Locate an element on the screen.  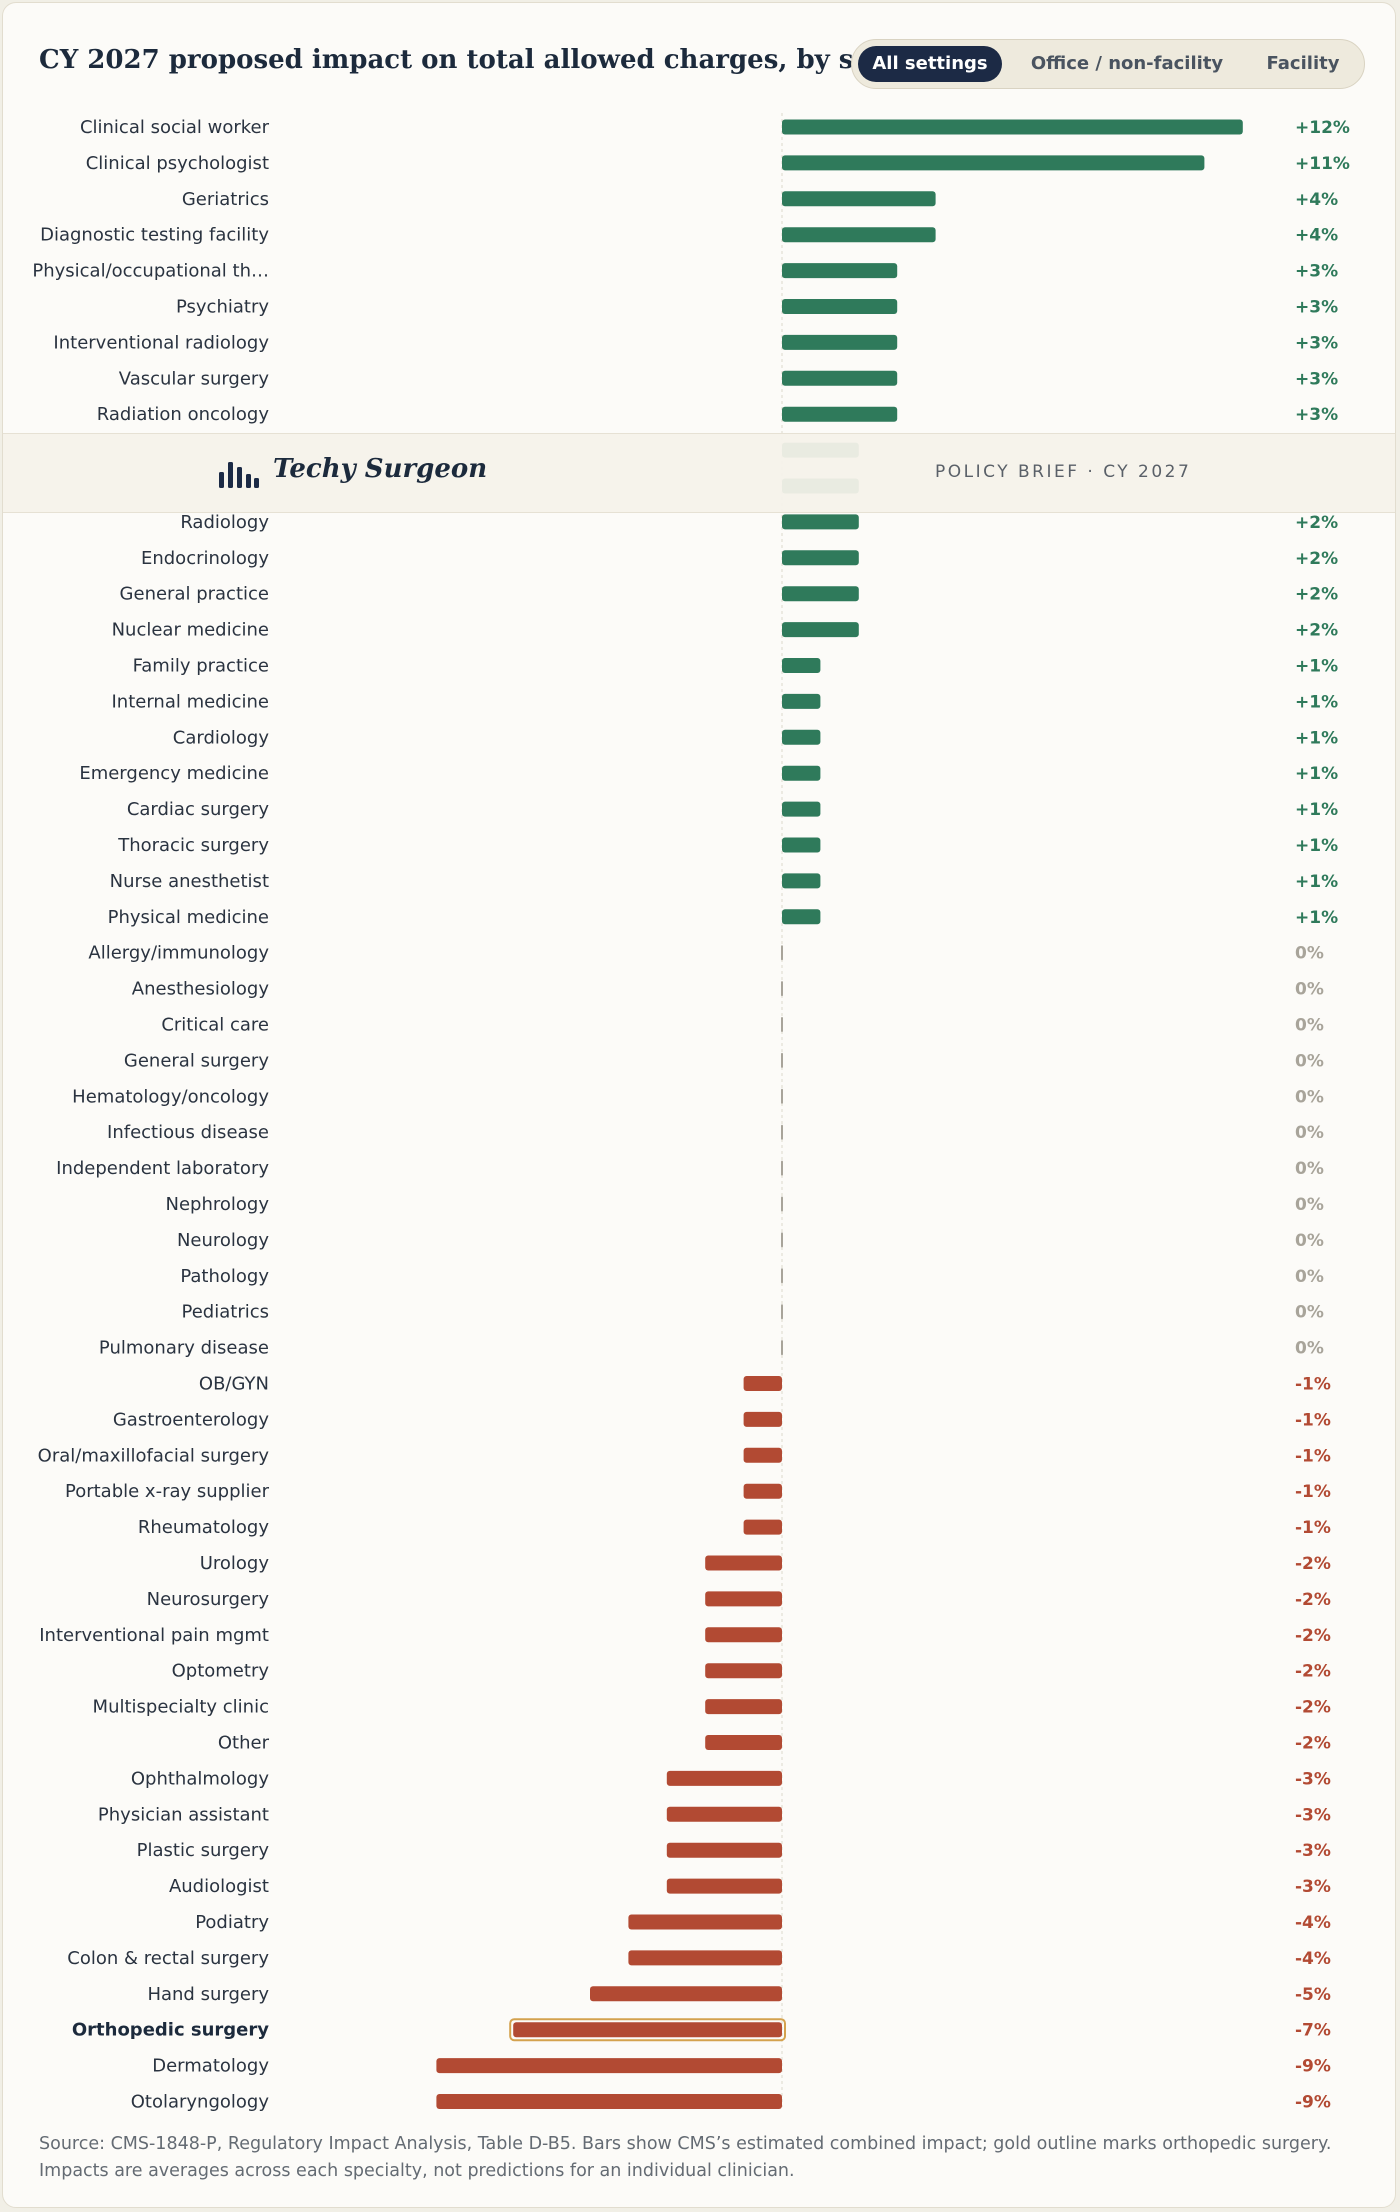
category-label: Otolaryngology is located at coordinates (200, 2102).